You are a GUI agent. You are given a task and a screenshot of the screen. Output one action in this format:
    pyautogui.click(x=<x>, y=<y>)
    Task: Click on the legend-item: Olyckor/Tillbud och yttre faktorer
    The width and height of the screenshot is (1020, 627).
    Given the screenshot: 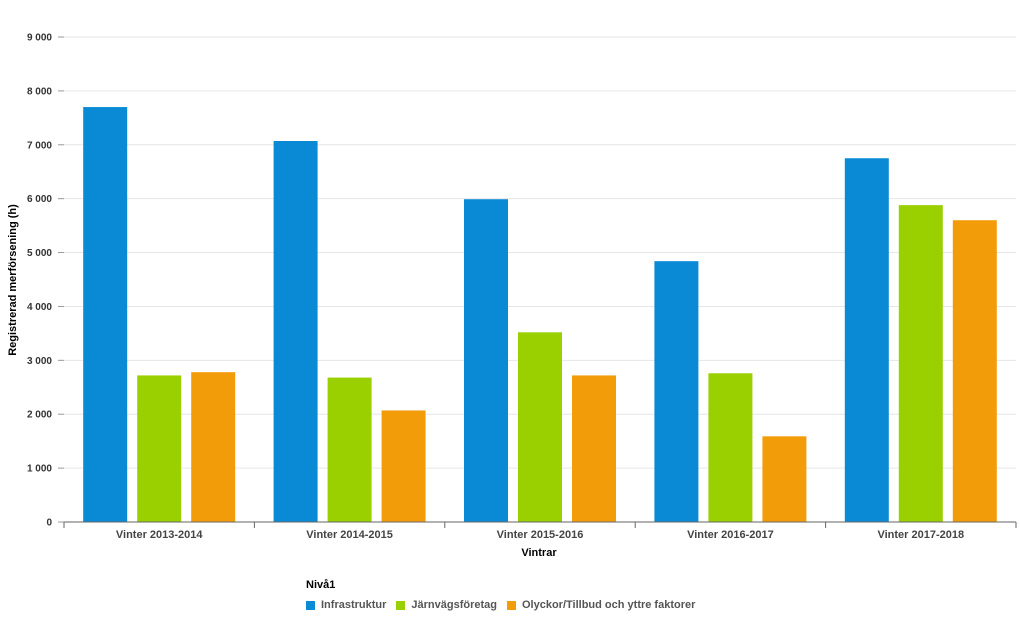 What is the action you would take?
    pyautogui.click(x=601, y=605)
    